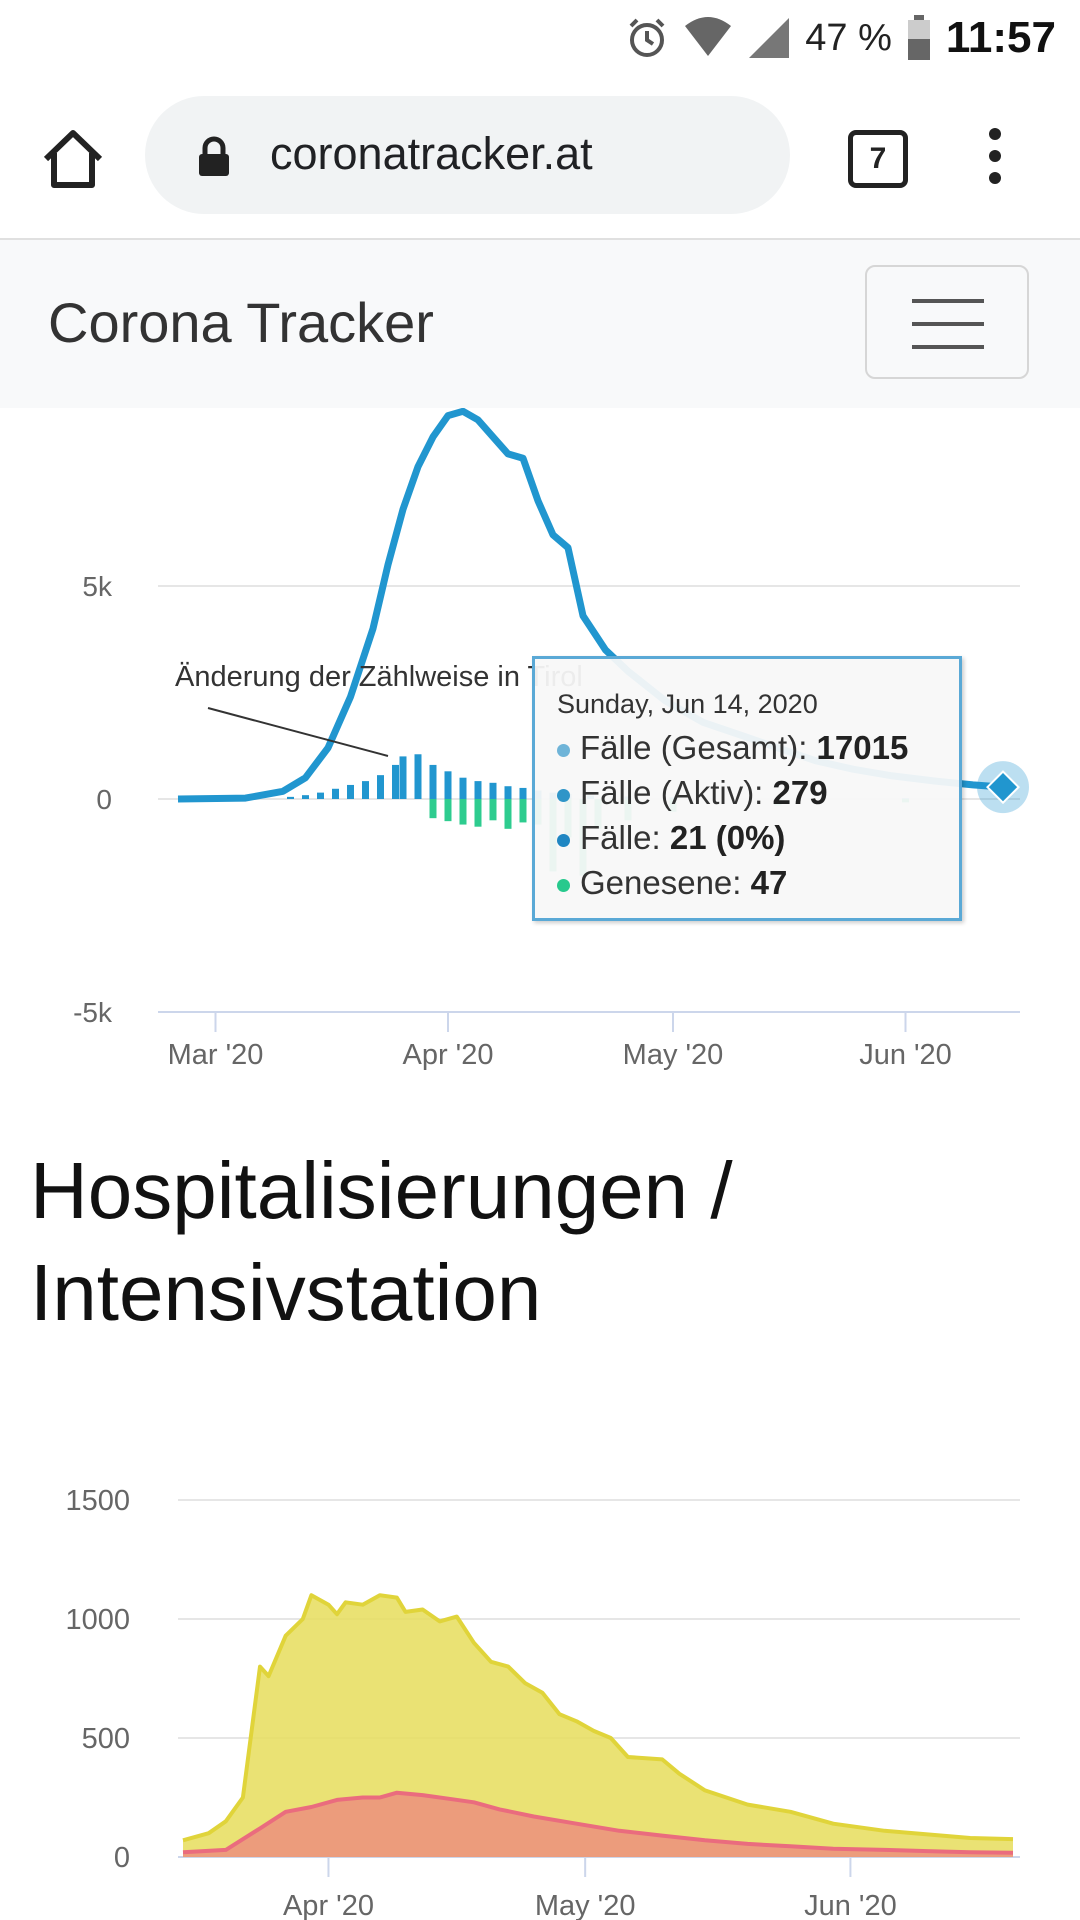 The height and width of the screenshot is (1920, 1080). I want to click on tooltip-date: Sunday, Jun 14, 2020, so click(687, 704).